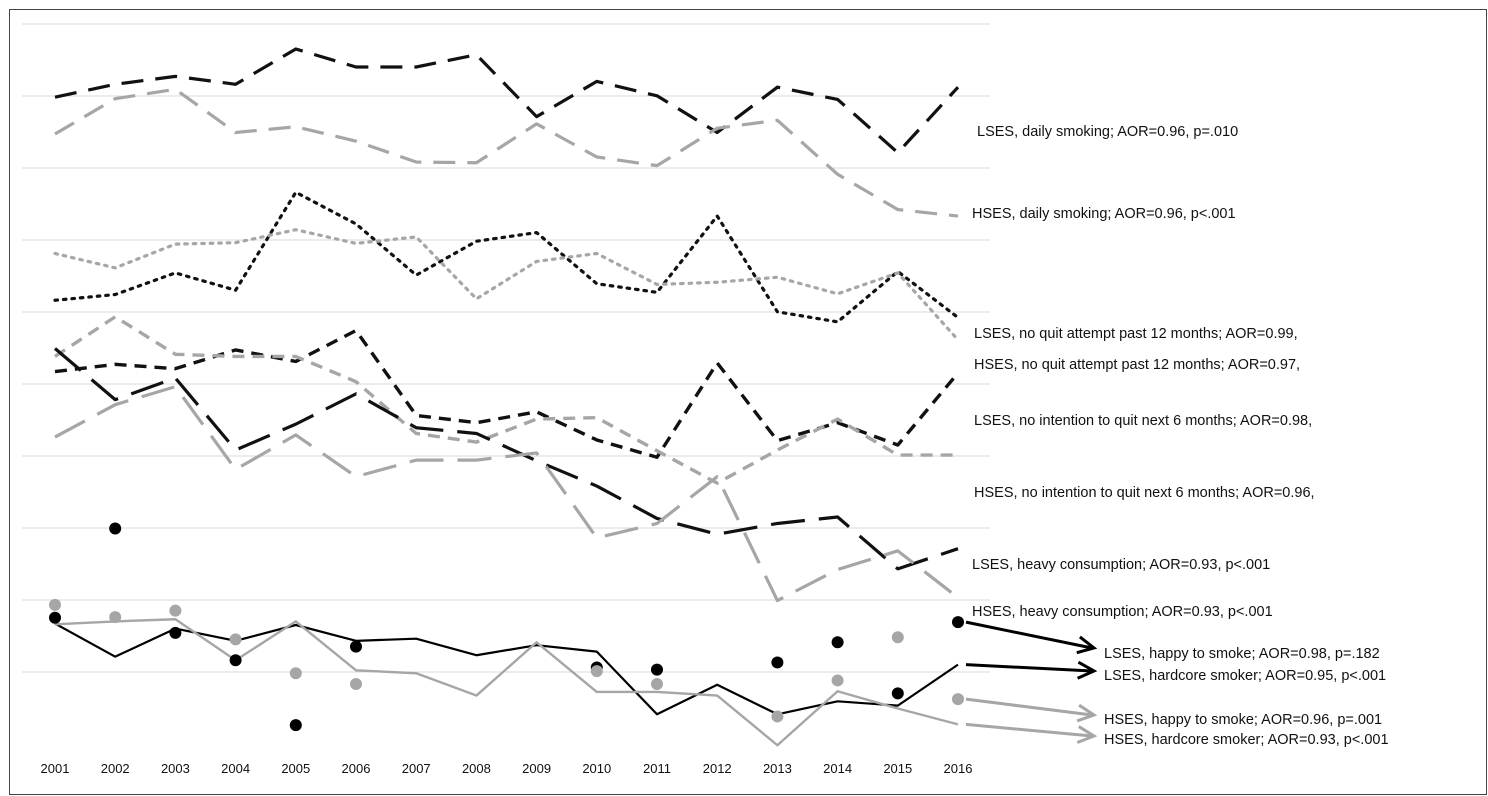  What do you see at coordinates (356, 768) in the screenshot?
I see `x-tick-label: 2006` at bounding box center [356, 768].